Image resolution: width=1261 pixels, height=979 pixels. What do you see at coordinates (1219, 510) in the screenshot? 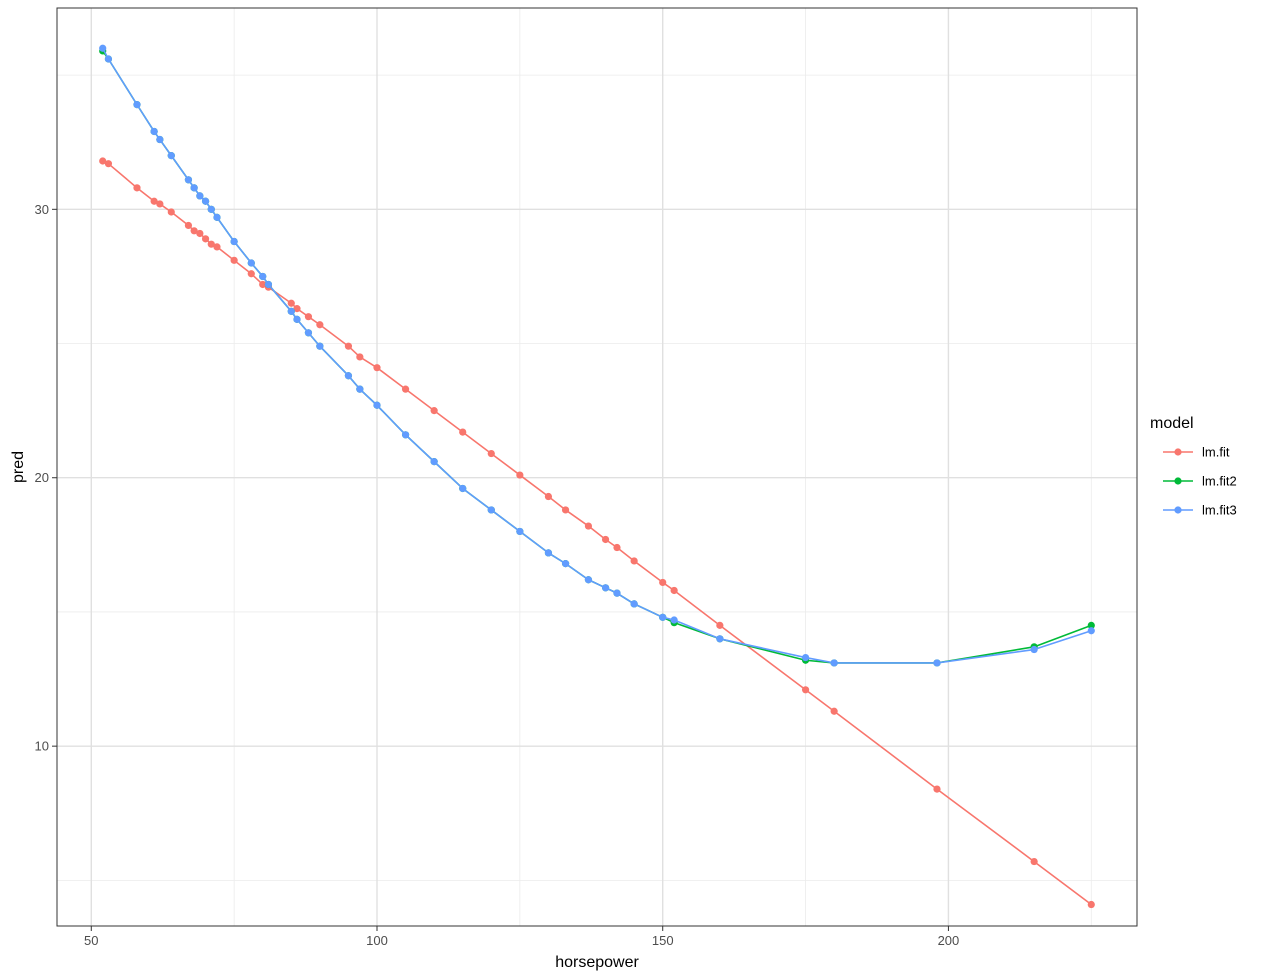
I see `legend-label: lm.fit3` at bounding box center [1219, 510].